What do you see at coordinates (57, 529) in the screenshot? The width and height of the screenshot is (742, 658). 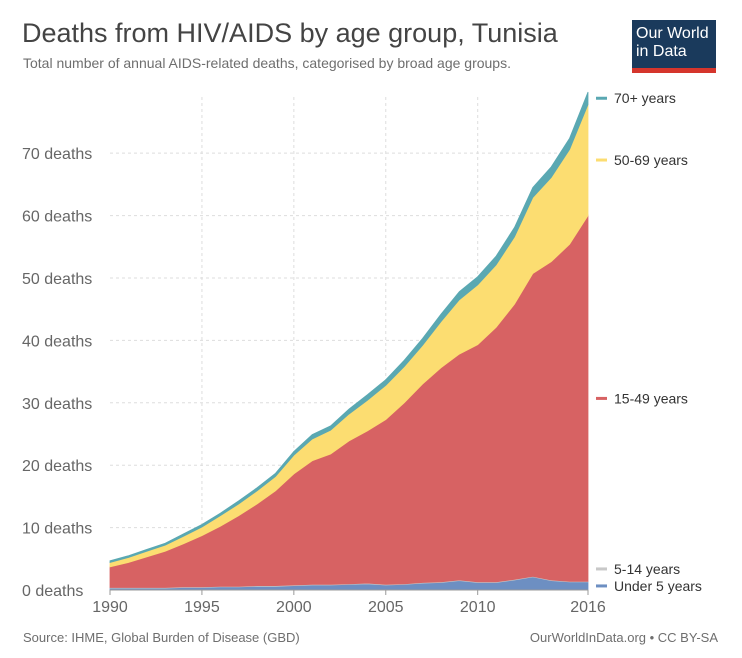 I see `y-tick-label: 10 deaths` at bounding box center [57, 529].